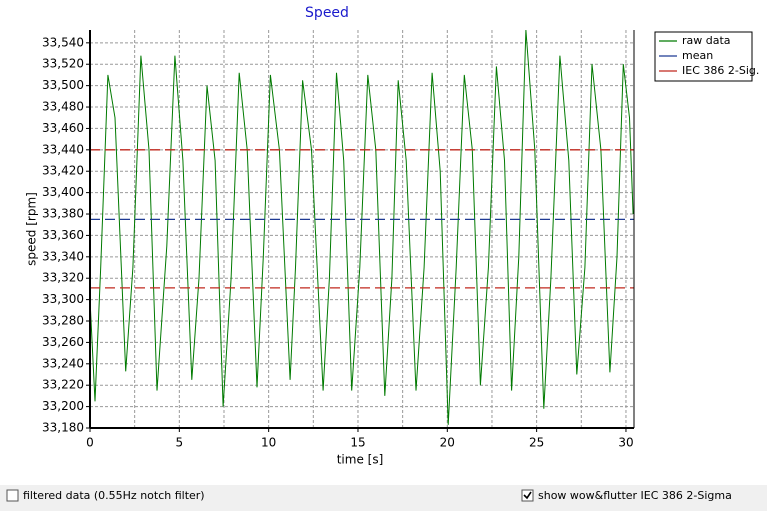 The height and width of the screenshot is (511, 767). I want to click on y-axis-label: speed [rpm], so click(32, 229).